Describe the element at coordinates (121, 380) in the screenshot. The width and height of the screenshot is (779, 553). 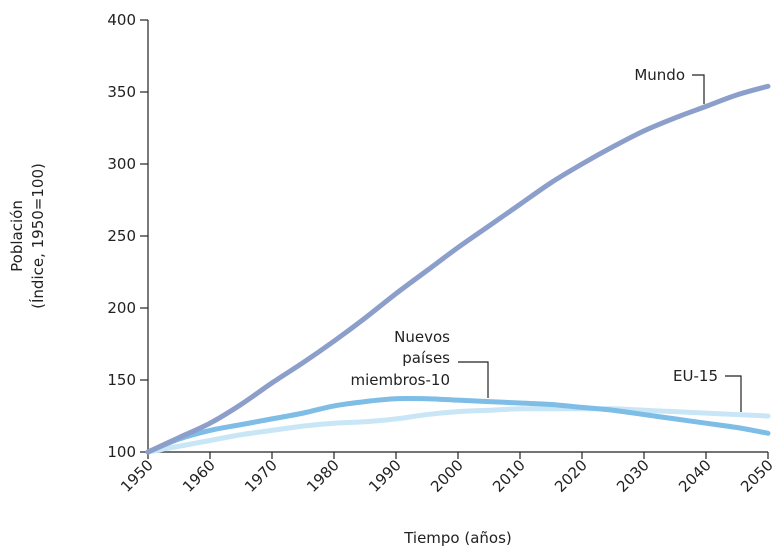
I see `y-tick-label: 150` at that location.